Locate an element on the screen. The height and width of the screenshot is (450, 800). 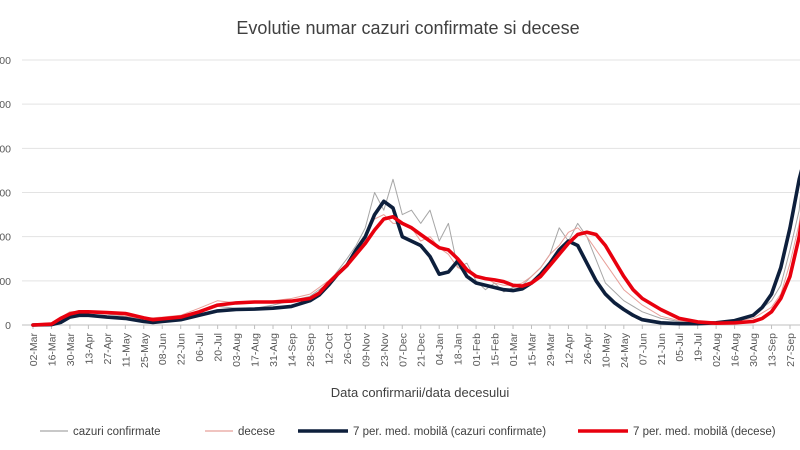
x-tick-label: 12-Oct is located at coordinates (329, 349).